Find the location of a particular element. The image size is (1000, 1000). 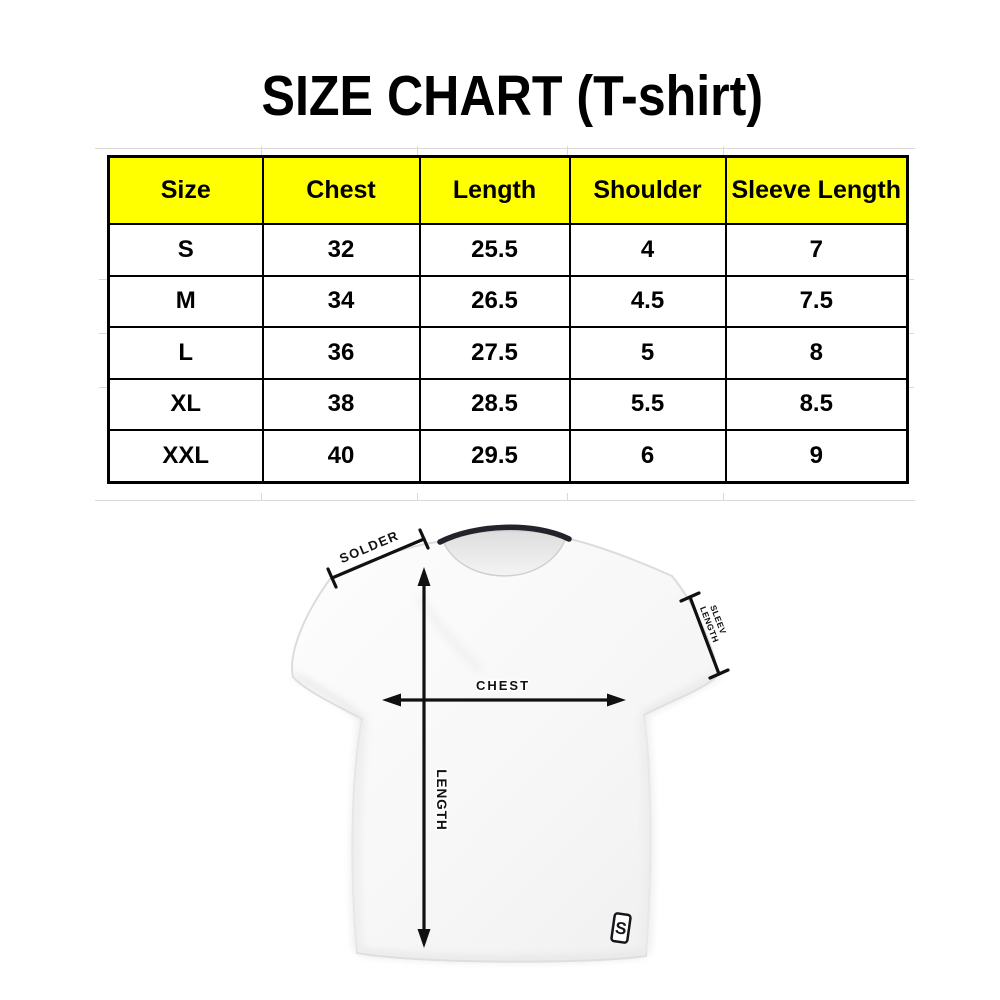

cell-shoulder: 4.5 is located at coordinates (647, 301).